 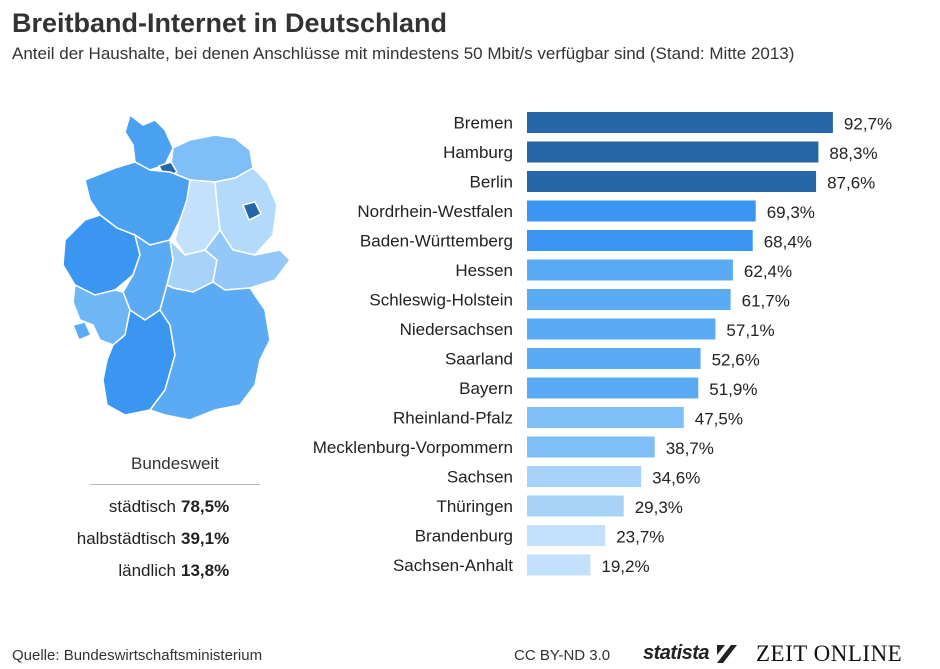 What do you see at coordinates (205, 506) in the screenshot?
I see `national-row-value: 78,5%` at bounding box center [205, 506].